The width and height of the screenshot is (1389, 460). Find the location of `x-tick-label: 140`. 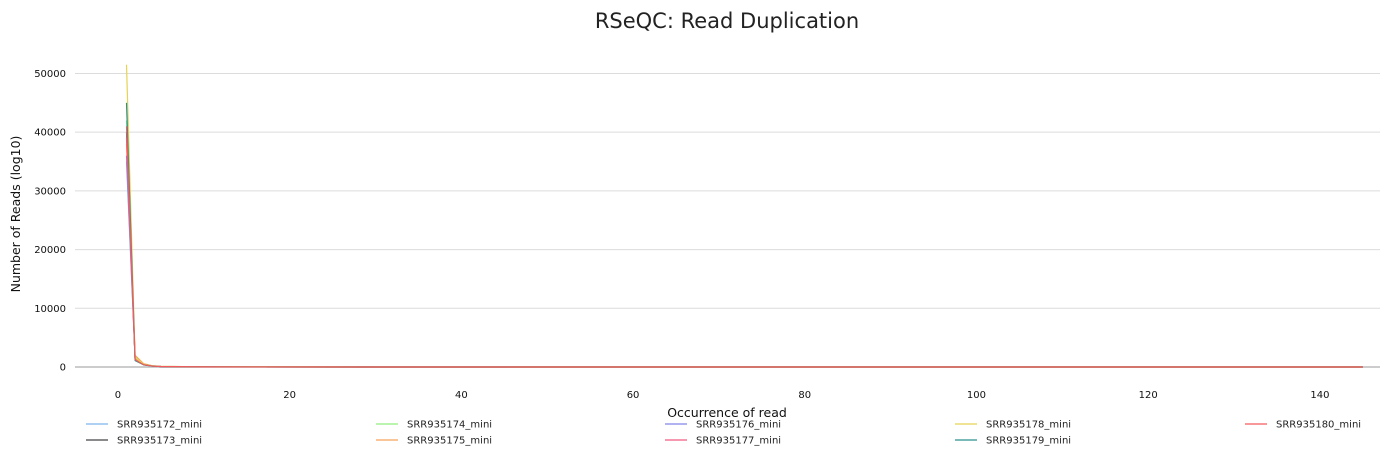

x-tick-label: 140 is located at coordinates (1319, 395).